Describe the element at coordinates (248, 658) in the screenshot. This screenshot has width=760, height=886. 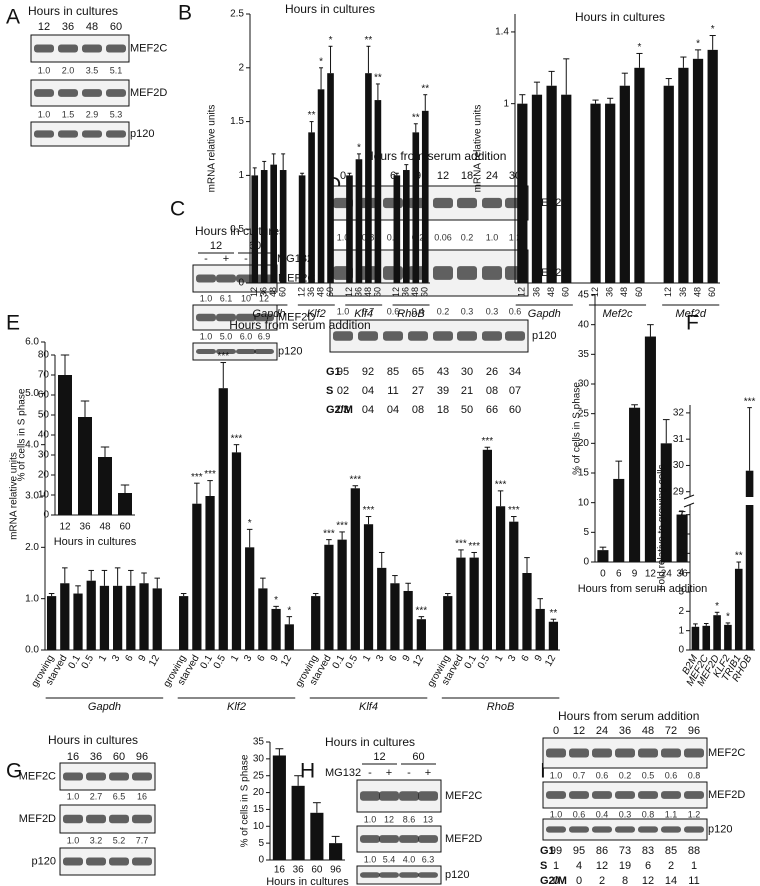
I see `x-tick-label: 3` at that location.